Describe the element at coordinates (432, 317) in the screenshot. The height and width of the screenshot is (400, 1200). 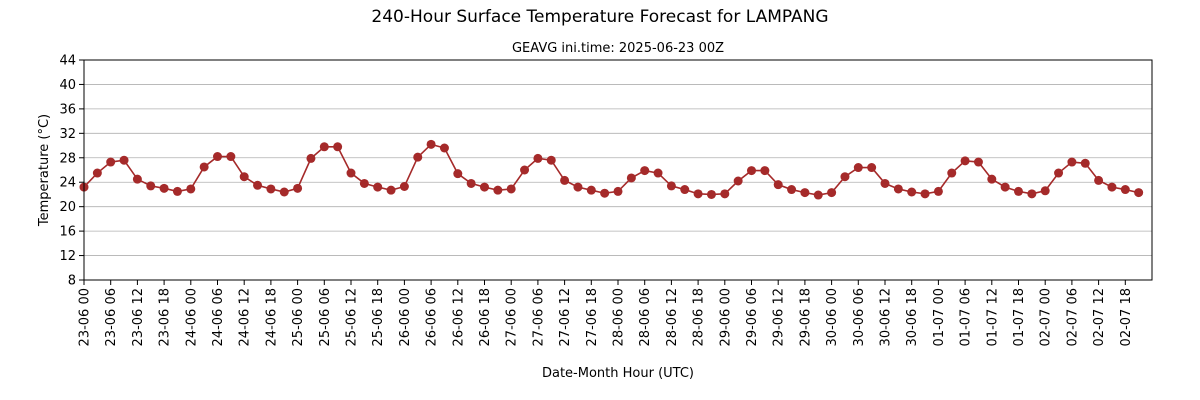
I see `x-tick-label: 26-06 06` at that location.